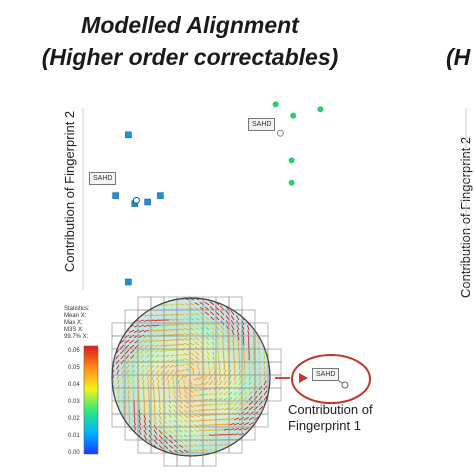  I want to click on colorbar-tick: 0.02, so click(74, 419).